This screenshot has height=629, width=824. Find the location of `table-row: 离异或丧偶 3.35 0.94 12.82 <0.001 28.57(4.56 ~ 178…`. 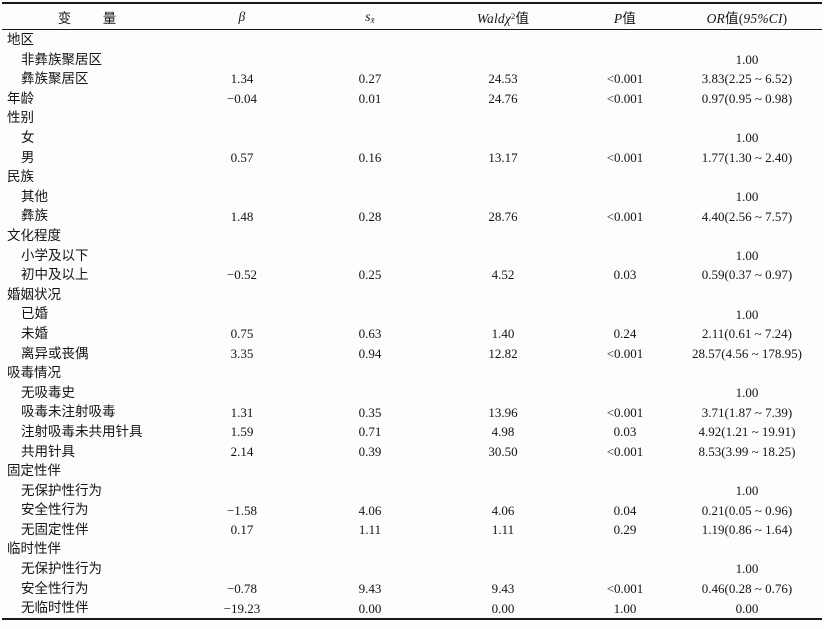

table-row: 离异或丧偶 3.35 0.94 12.82 <0.001 28.57(4.56 ~ 178… is located at coordinates (412, 354).